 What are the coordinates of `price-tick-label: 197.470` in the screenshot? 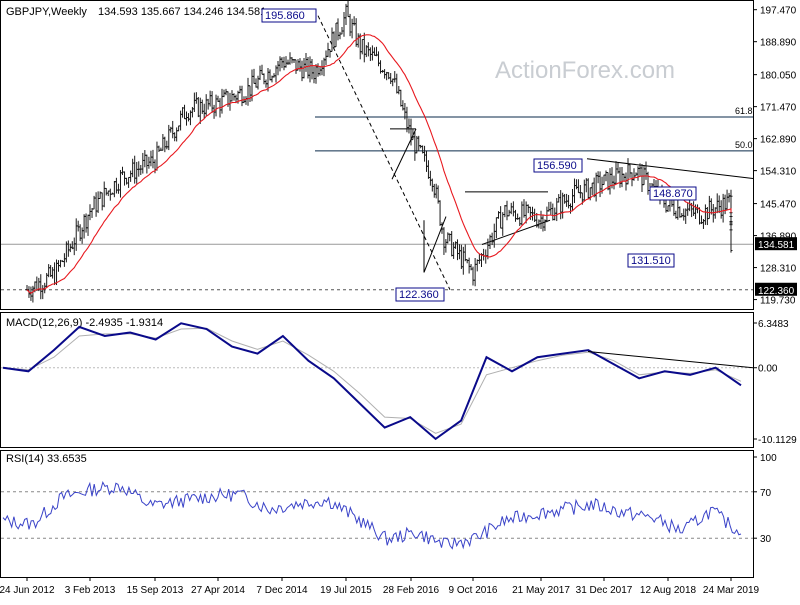 It's located at (778, 11).